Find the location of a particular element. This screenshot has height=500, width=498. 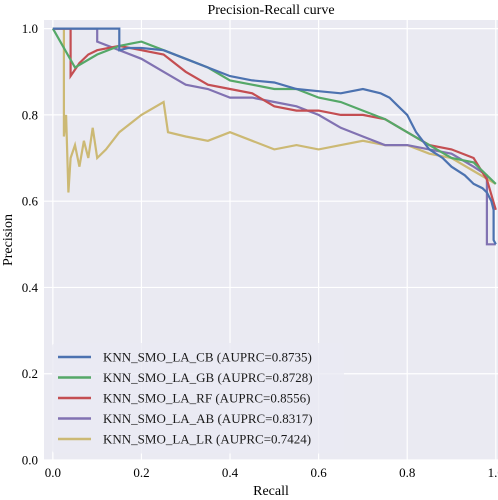

chart-title: Precision-Recall curve is located at coordinates (270, 10).